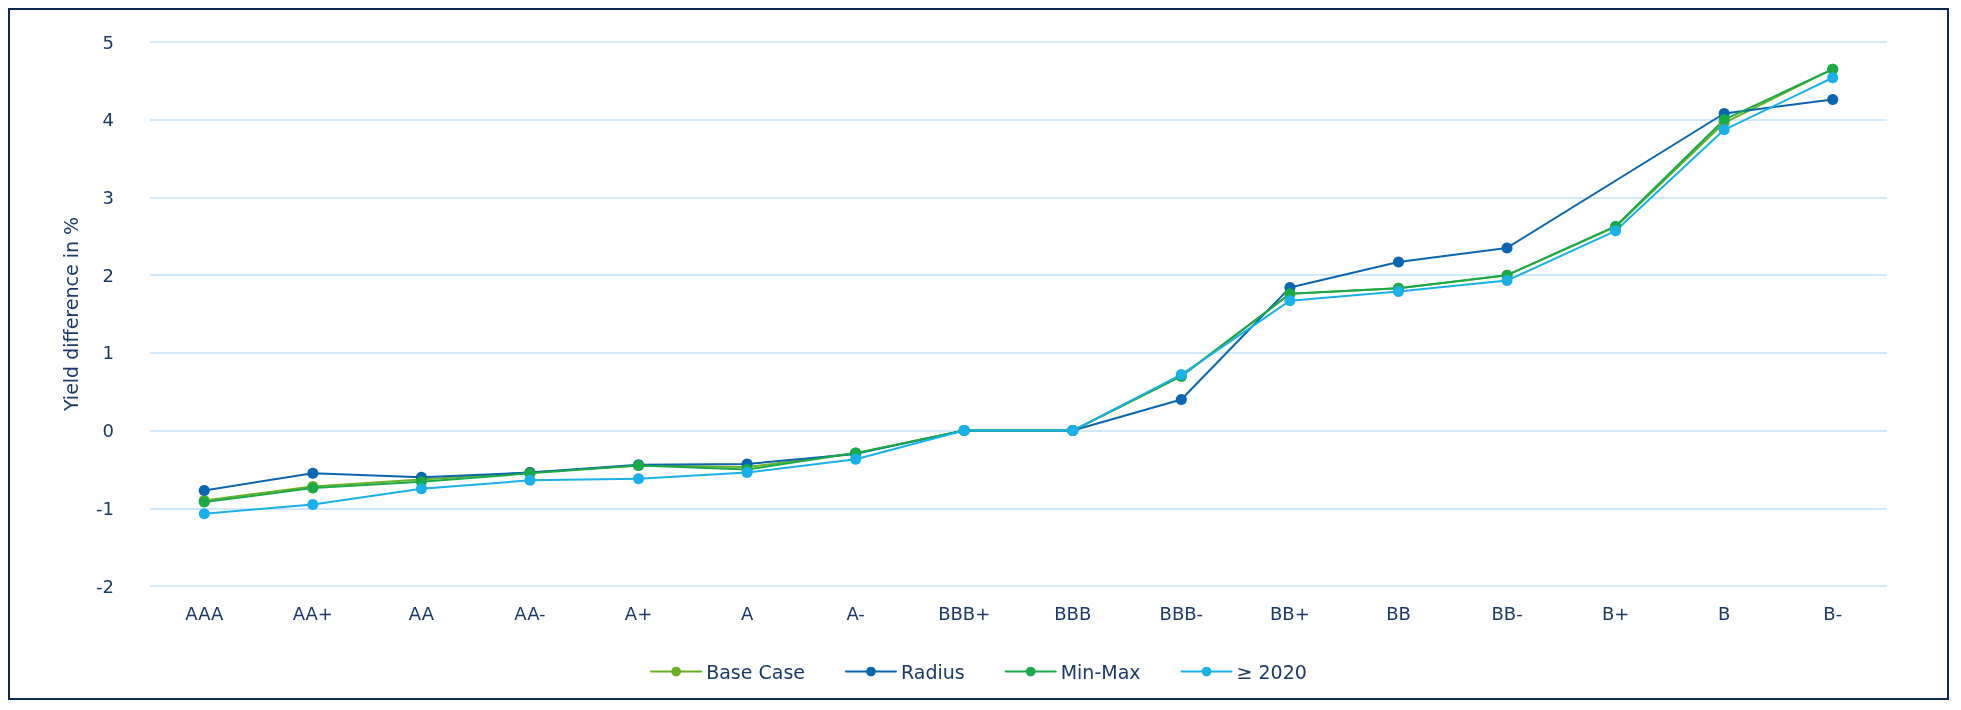  What do you see at coordinates (108, 431) in the screenshot?
I see `y-tick-label: 0` at bounding box center [108, 431].